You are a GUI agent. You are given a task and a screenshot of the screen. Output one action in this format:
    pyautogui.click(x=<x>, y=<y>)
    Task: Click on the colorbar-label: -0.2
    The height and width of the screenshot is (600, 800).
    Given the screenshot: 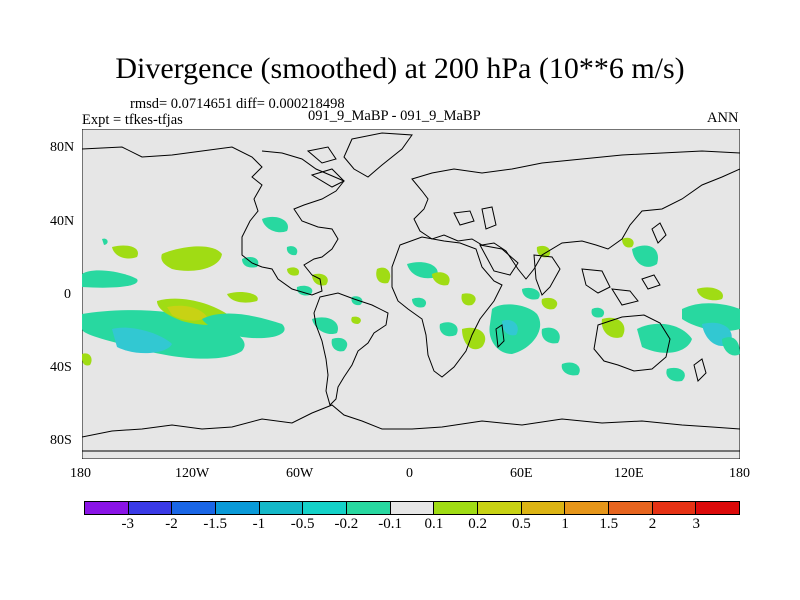 What is the action you would take?
    pyautogui.click(x=346, y=524)
    